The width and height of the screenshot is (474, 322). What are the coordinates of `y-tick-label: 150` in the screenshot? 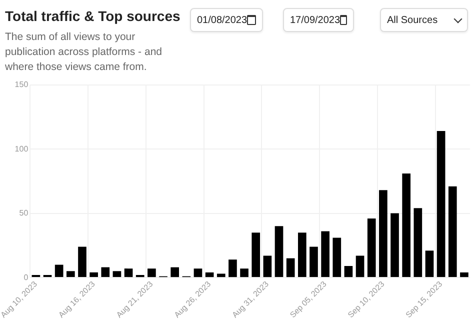 It's located at (21, 85).